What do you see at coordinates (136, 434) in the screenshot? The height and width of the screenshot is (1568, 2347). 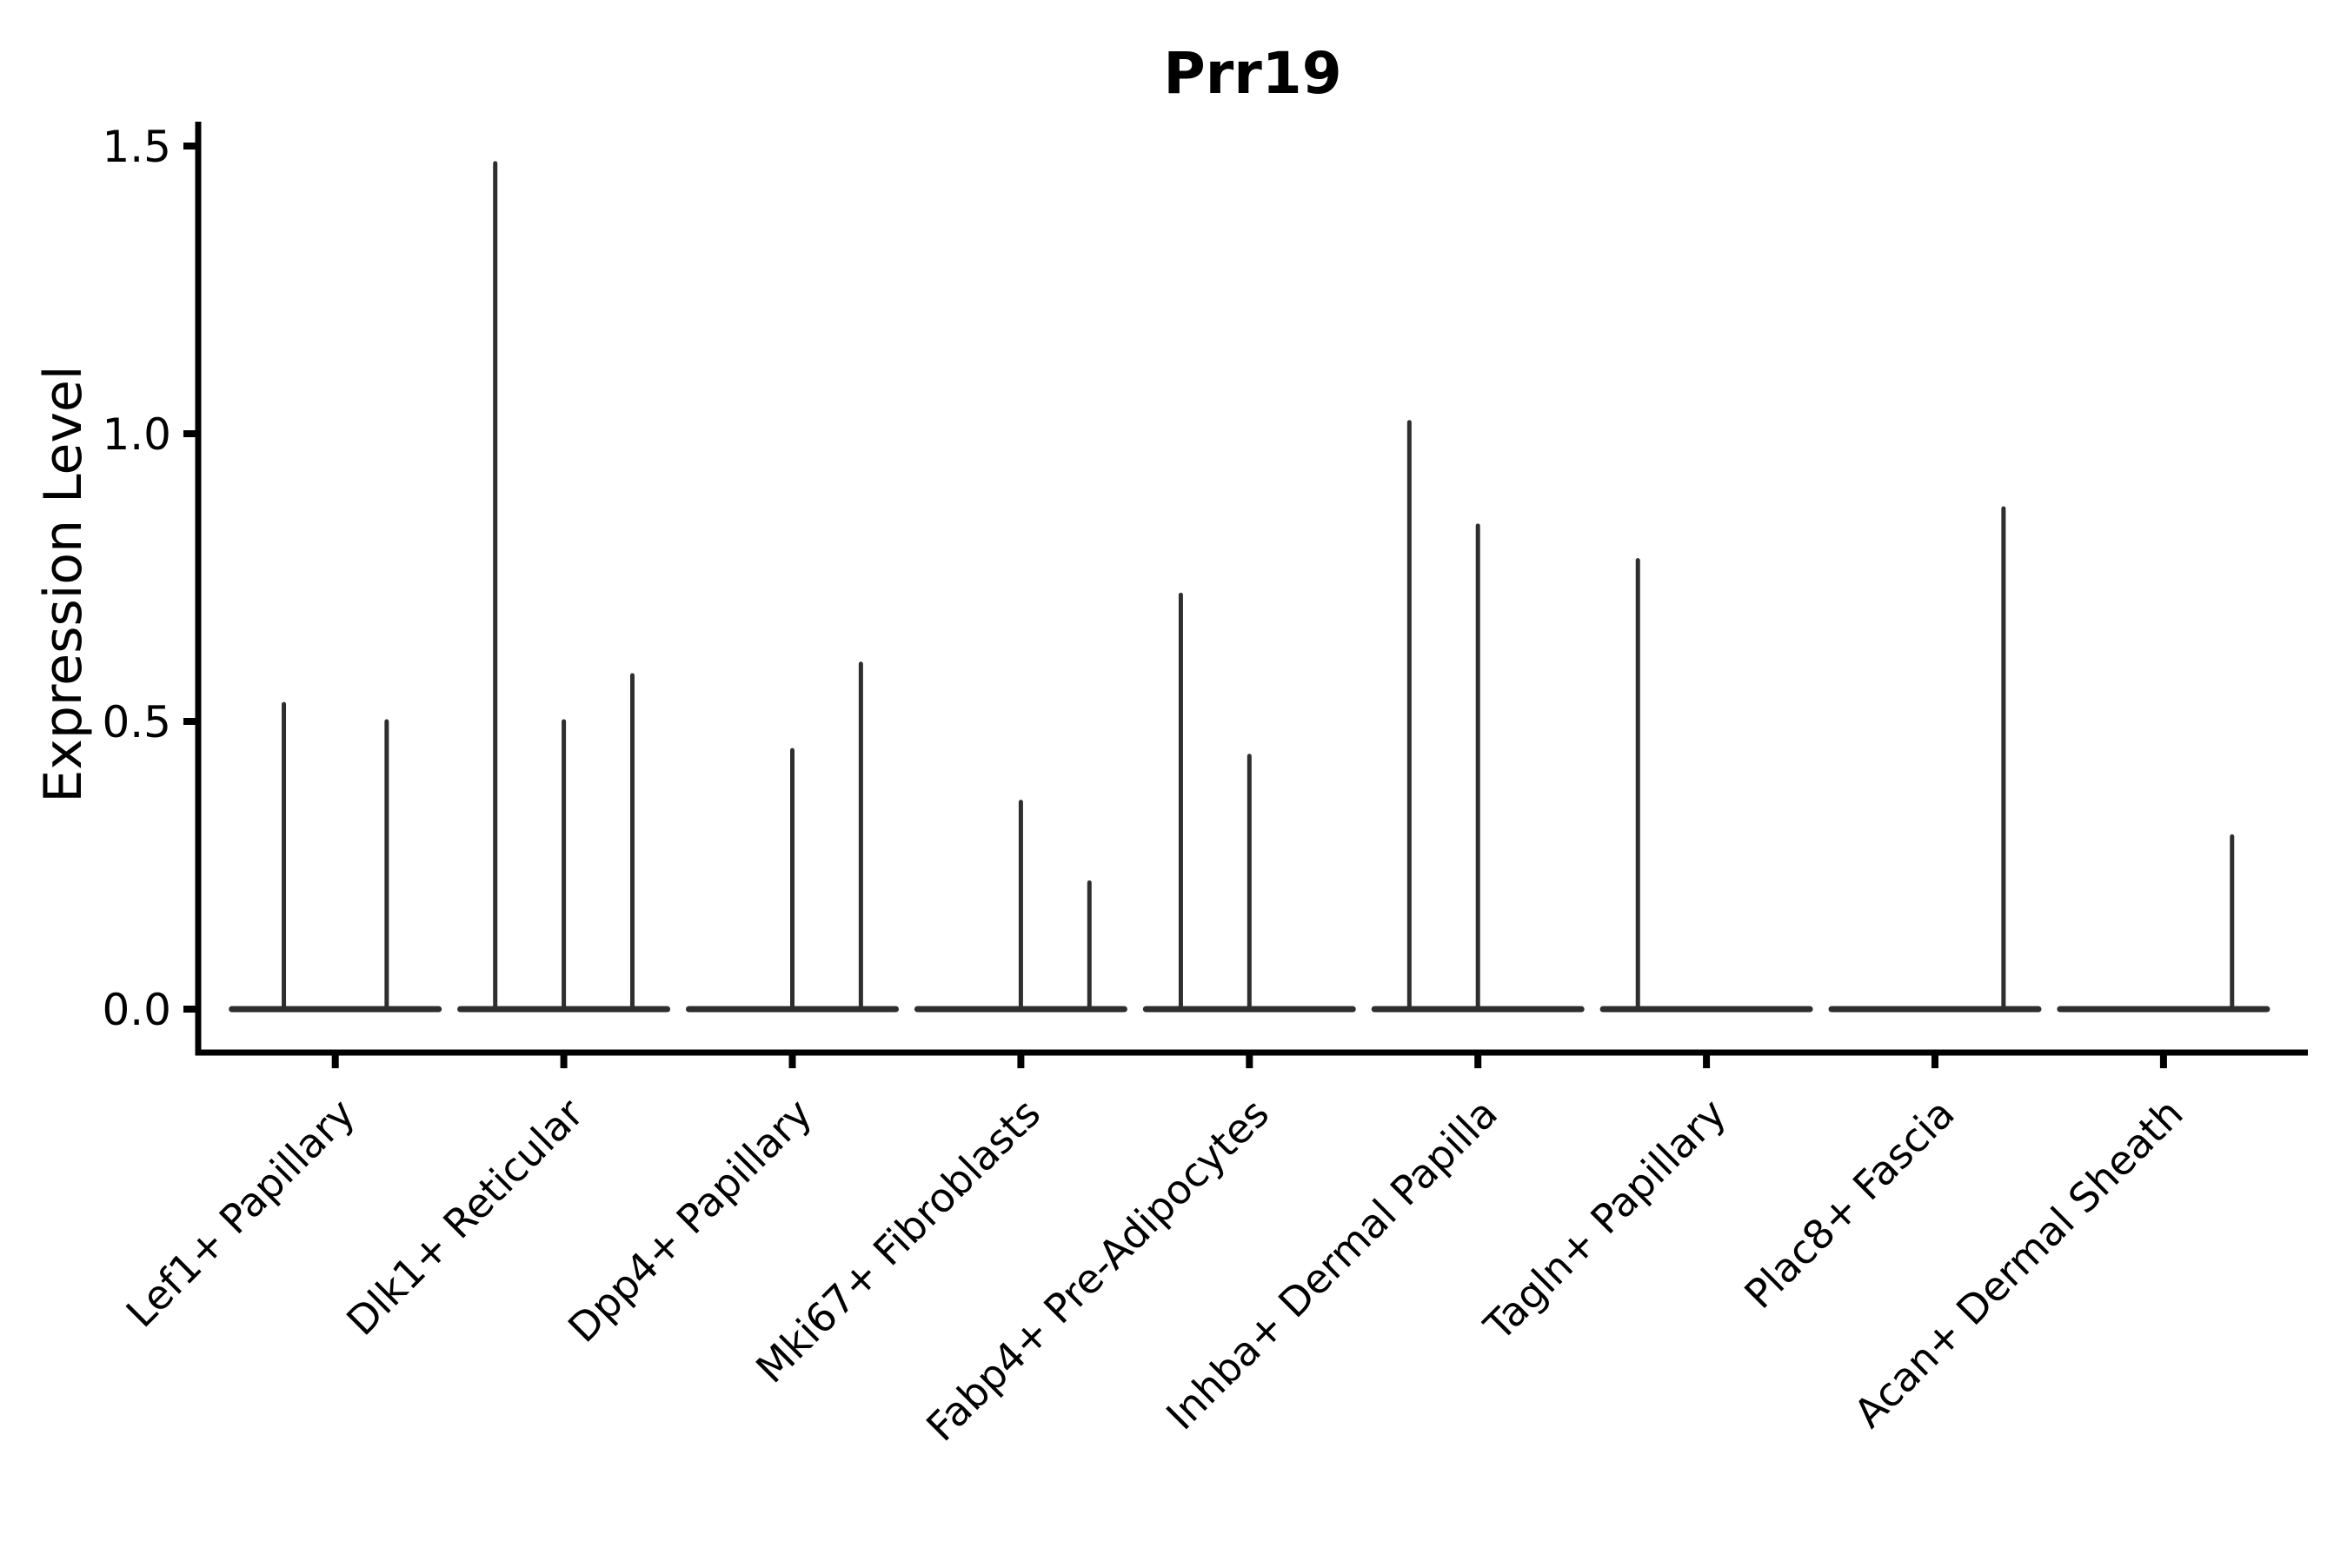 I see `y-tick-label: 1.0` at bounding box center [136, 434].